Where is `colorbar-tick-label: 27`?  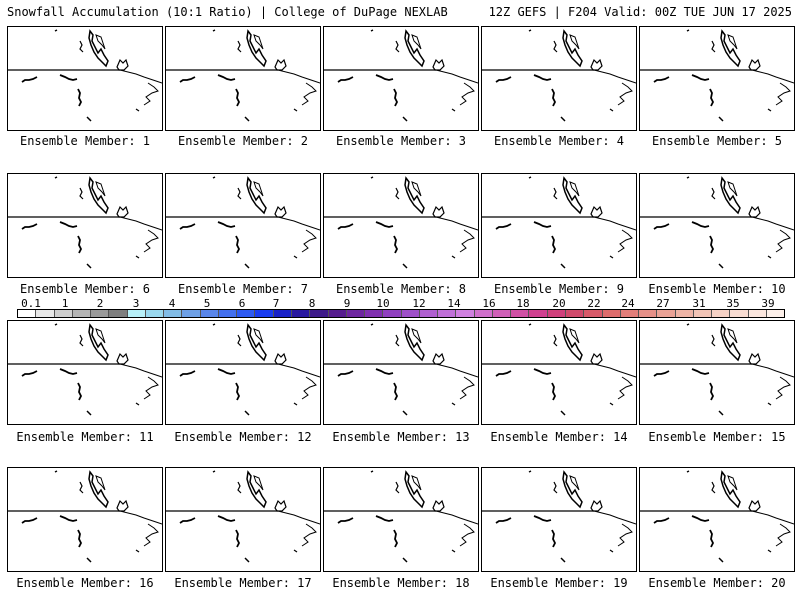
colorbar-tick-label: 27 is located at coordinates (663, 303).